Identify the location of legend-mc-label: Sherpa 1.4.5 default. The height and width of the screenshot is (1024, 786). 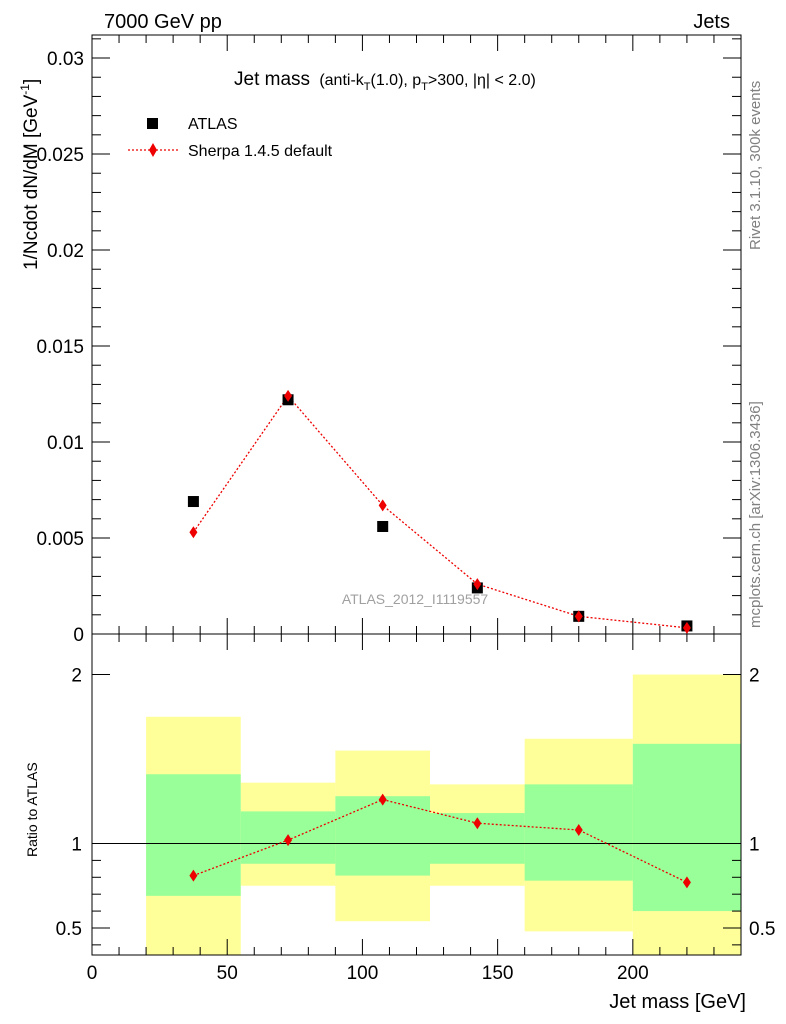
(260, 151).